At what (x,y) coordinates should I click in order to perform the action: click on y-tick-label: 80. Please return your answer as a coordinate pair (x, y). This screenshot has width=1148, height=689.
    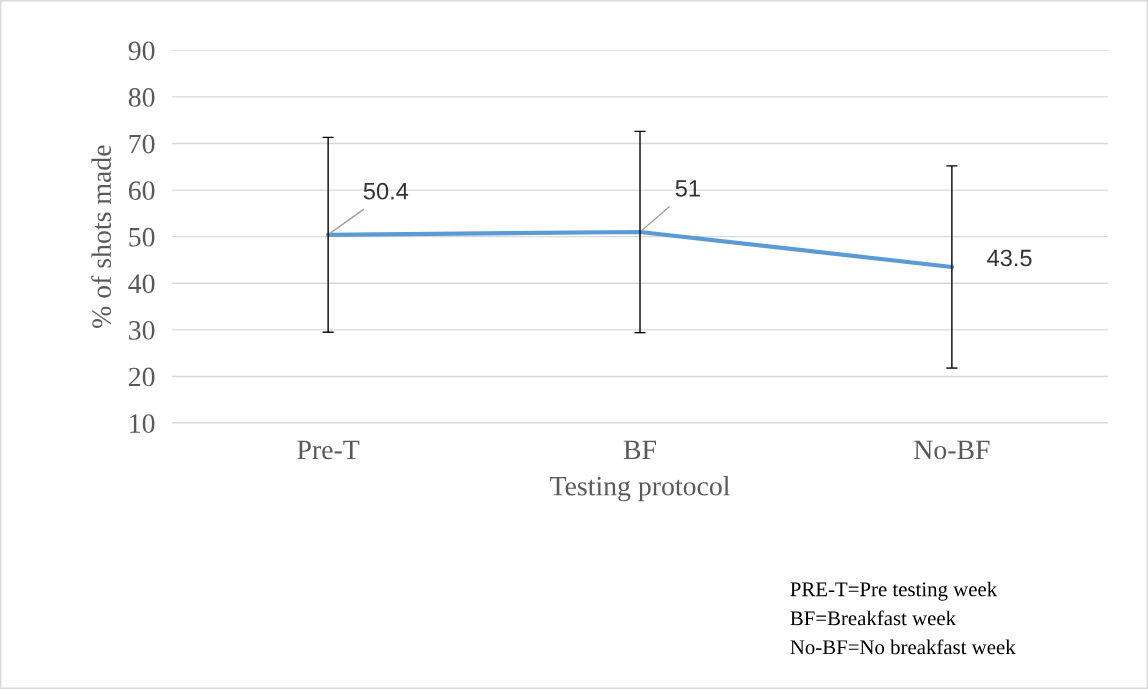
    Looking at the image, I should click on (141, 97).